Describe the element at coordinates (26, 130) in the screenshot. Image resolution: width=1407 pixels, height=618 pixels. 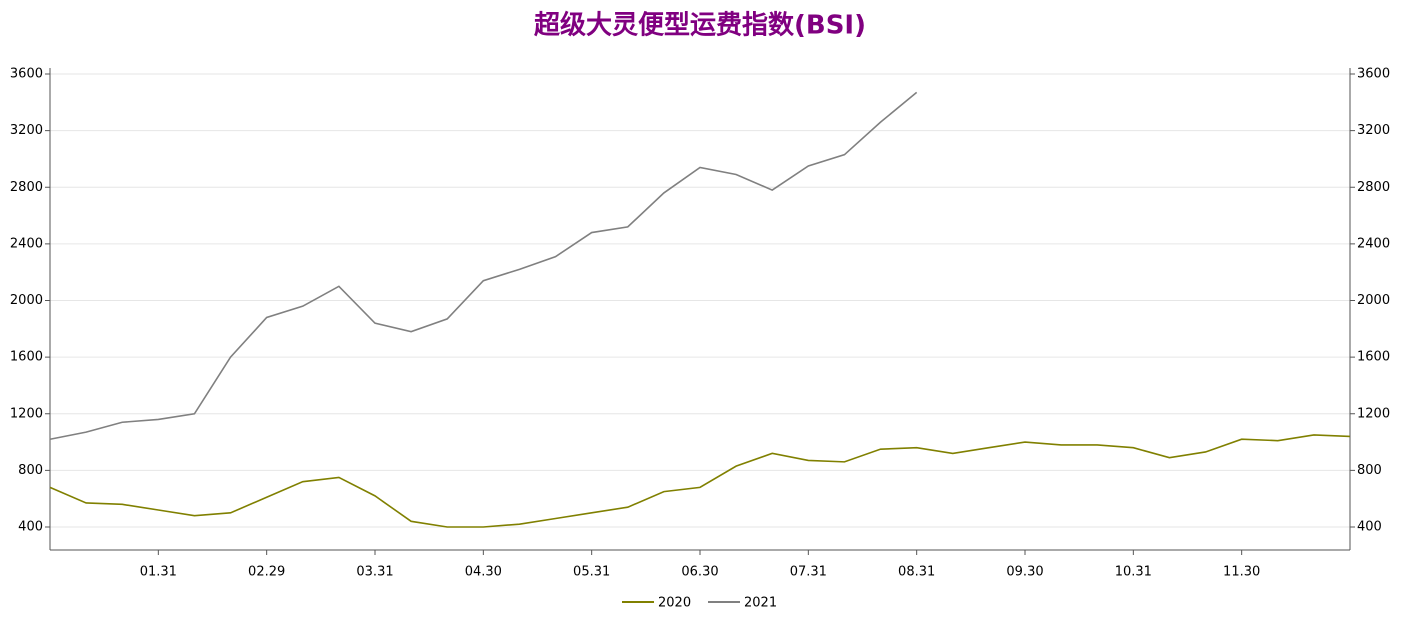
I see `y-tick-label: 3200` at that location.